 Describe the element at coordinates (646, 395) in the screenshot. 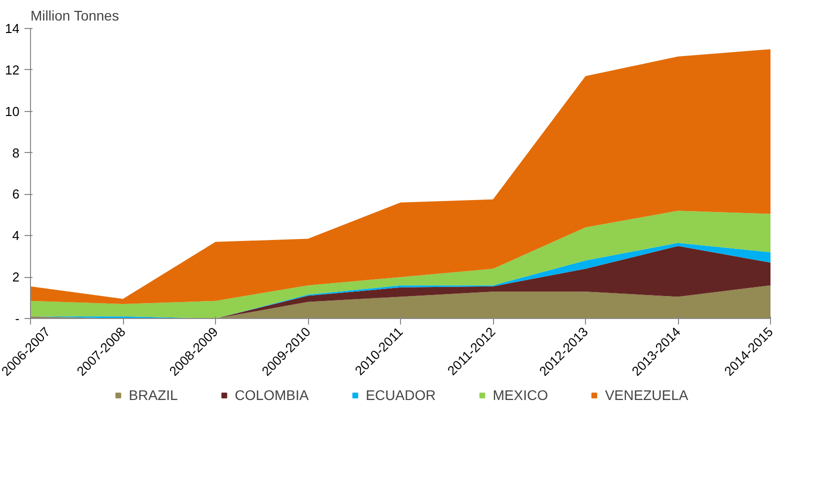

I see `legend-label: VENEZUELA` at that location.